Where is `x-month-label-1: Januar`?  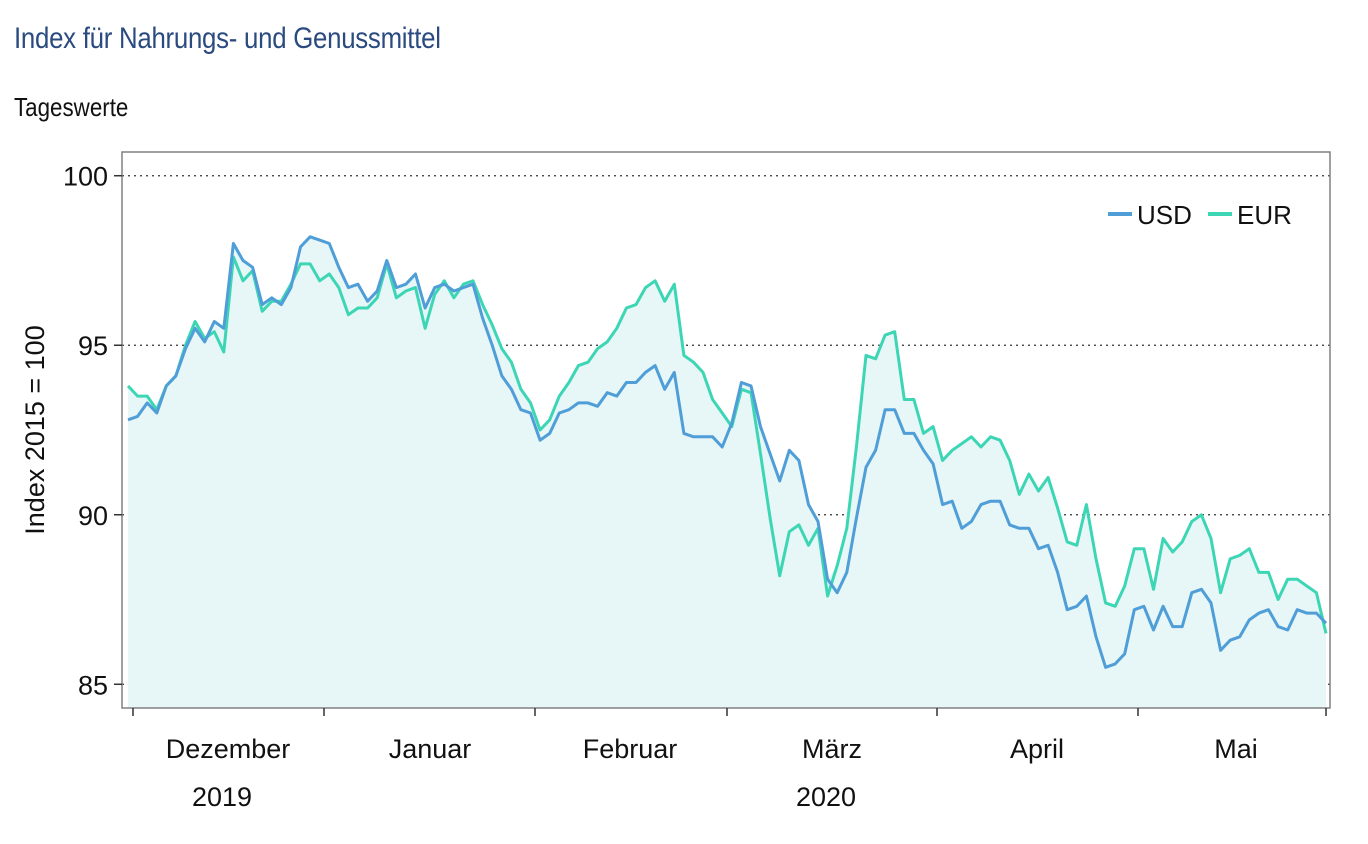
x-month-label-1: Januar is located at coordinates (430, 749).